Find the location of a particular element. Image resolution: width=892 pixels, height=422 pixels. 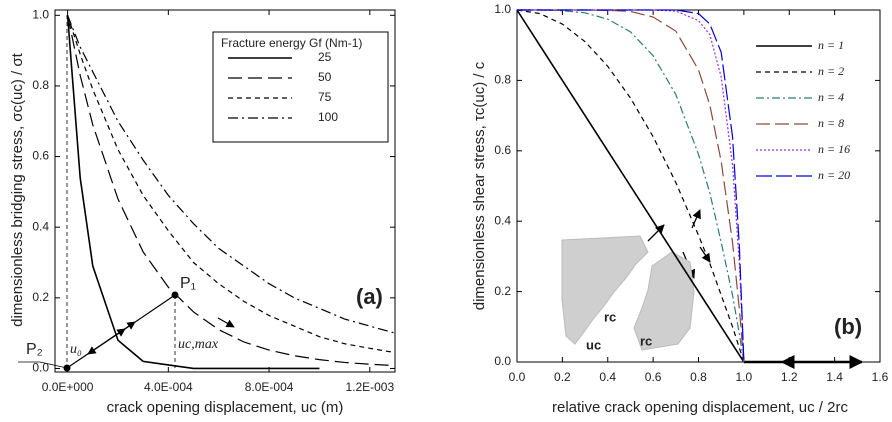

legend-label: n = 1 is located at coordinates (831, 45).